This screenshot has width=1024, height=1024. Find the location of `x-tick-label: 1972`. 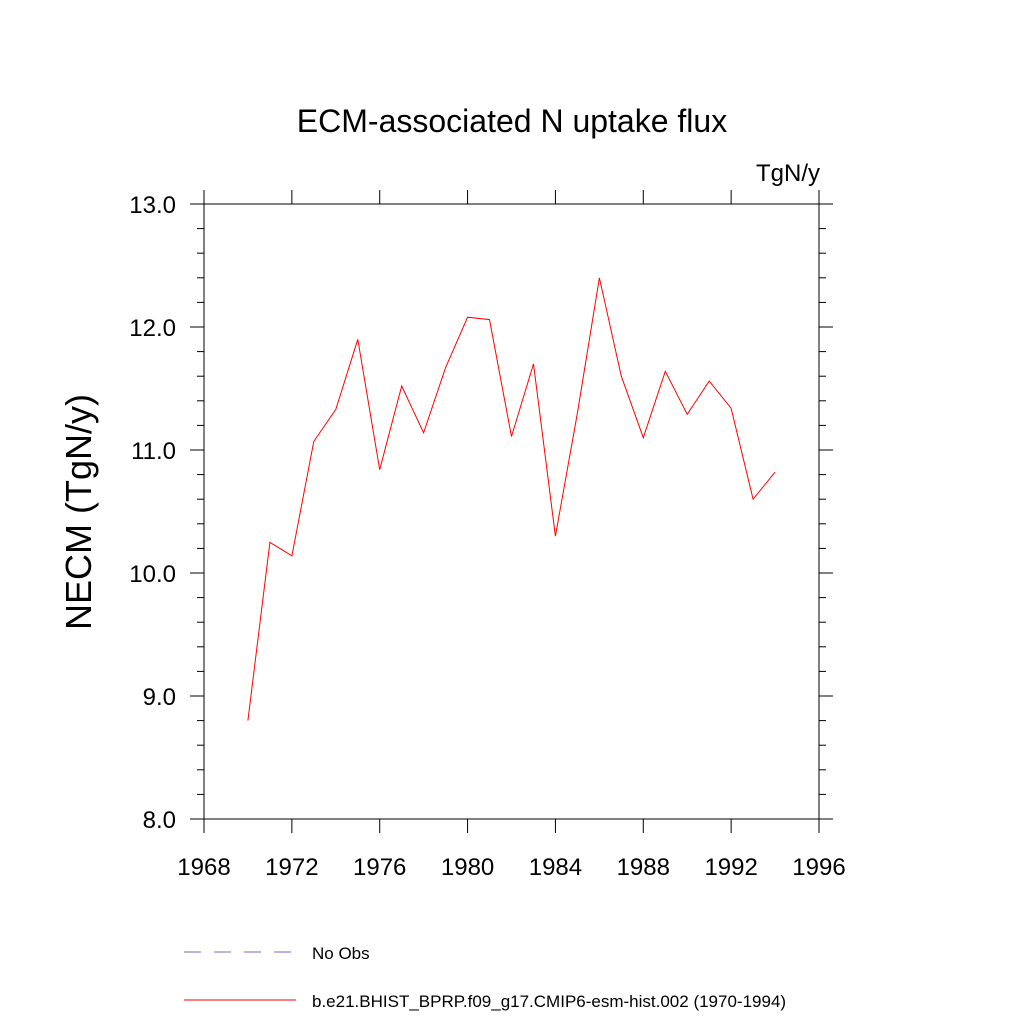

x-tick-label: 1972 is located at coordinates (291, 867).